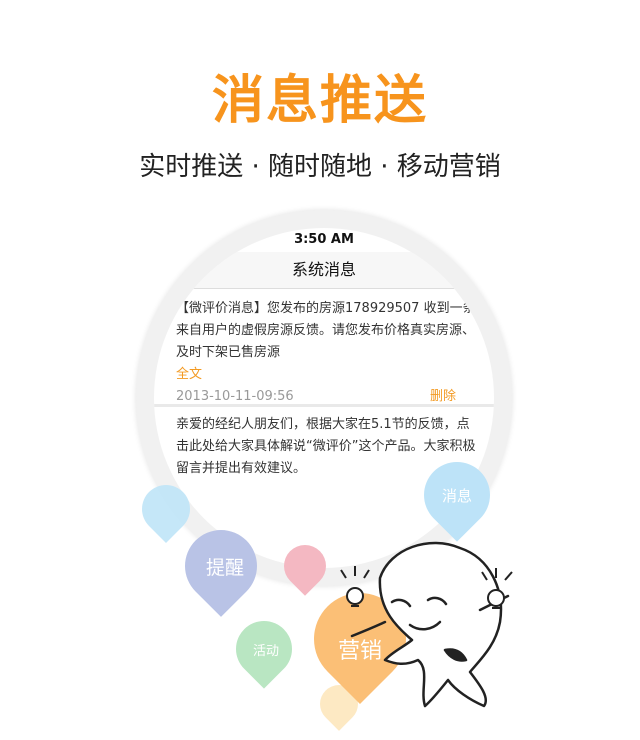  Describe the element at coordinates (359, 651) in the screenshot. I see `marketing-label: 营销` at that location.